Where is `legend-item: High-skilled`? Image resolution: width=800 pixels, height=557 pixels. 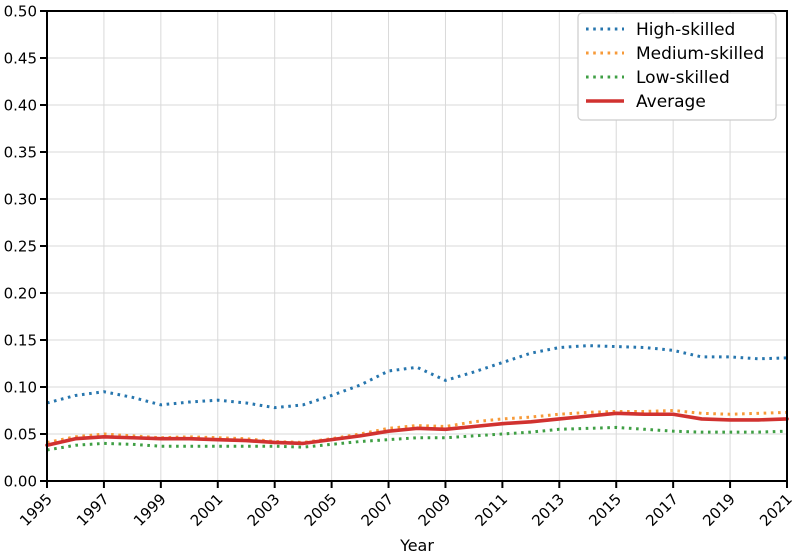
legend-item: High-skilled is located at coordinates (660, 30).